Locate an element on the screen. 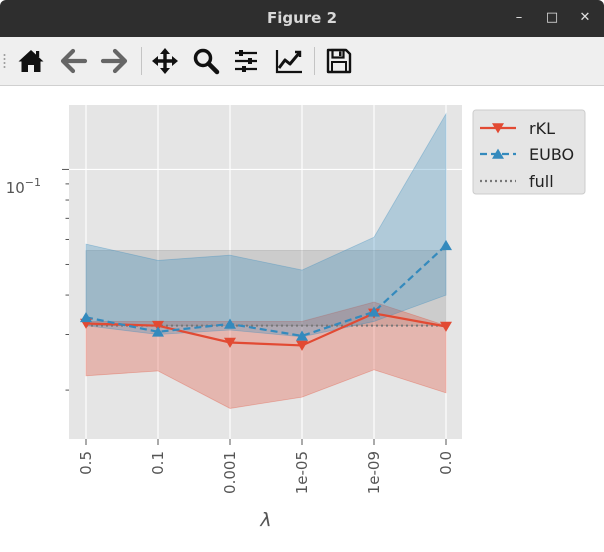  toolbar-grip is located at coordinates (4, 61).